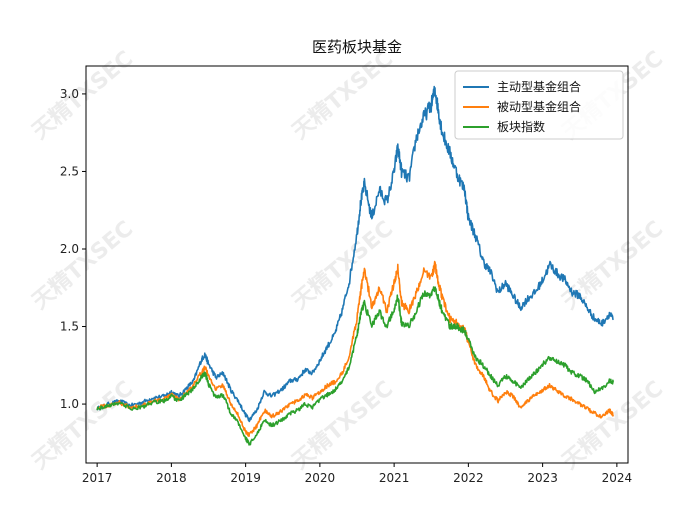  Describe the element at coordinates (617, 478) in the screenshot. I see `x-tick-label: 2024` at that location.